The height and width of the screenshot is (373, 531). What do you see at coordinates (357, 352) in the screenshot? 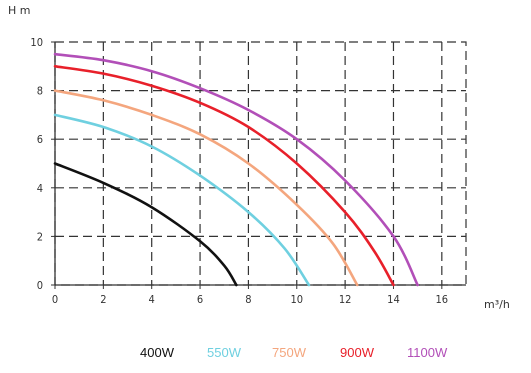
I see `legend-900w: 900W` at bounding box center [357, 352].